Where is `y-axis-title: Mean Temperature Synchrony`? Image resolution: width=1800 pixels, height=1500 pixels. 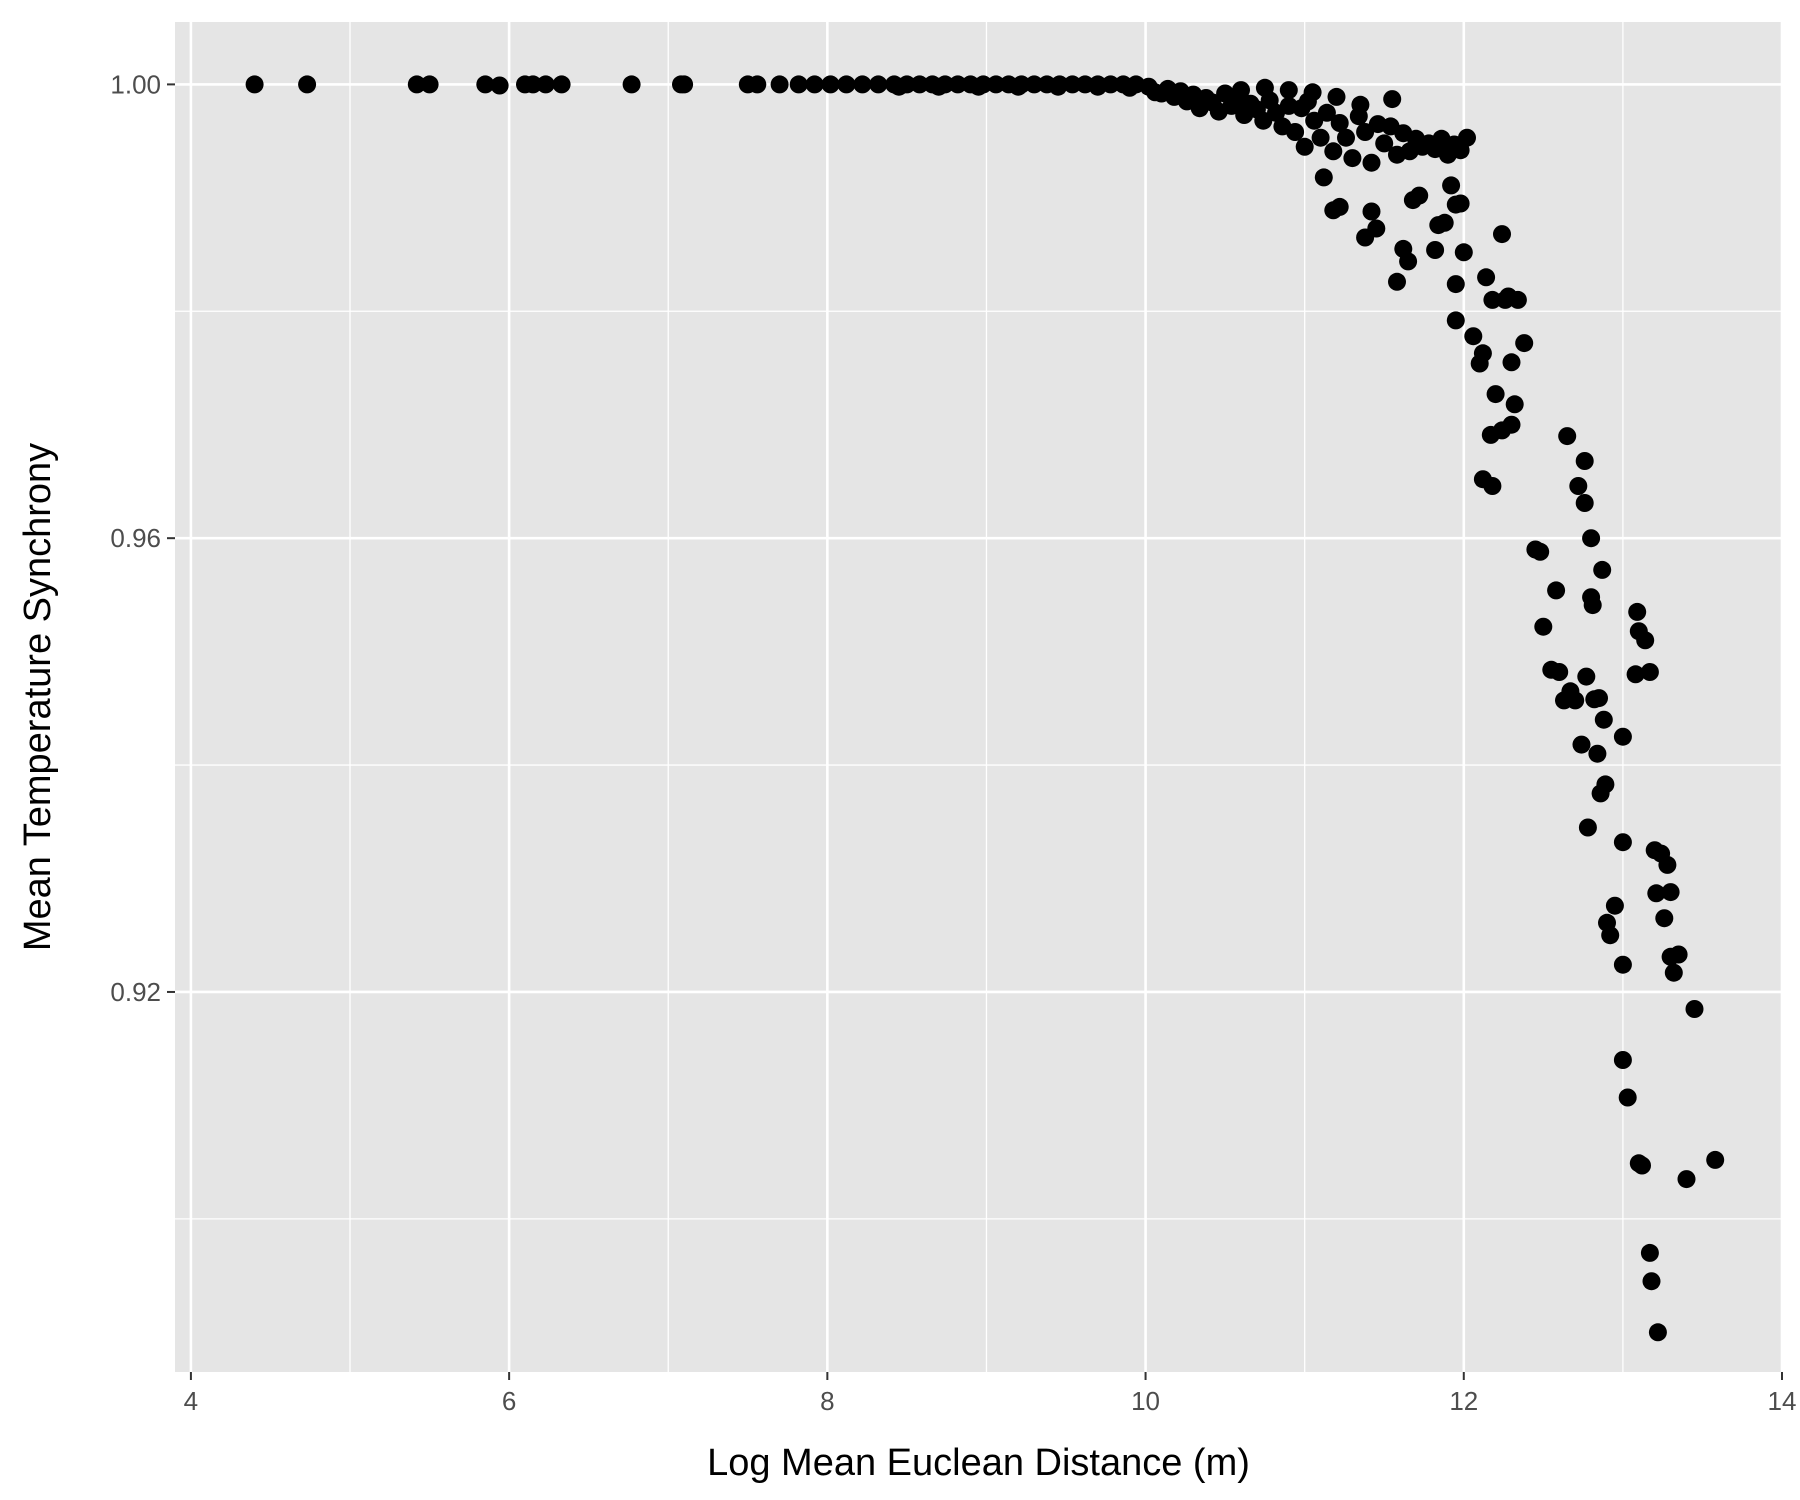 y-axis-title: Mean Temperature Synchrony is located at coordinates (38, 697).